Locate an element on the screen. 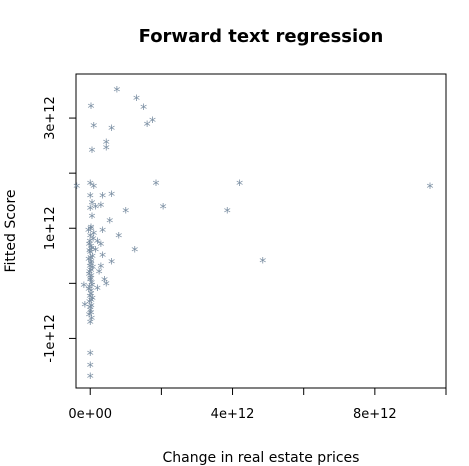 The height and width of the screenshot is (466, 469). chart-title: Forward text regression is located at coordinates (261, 36).